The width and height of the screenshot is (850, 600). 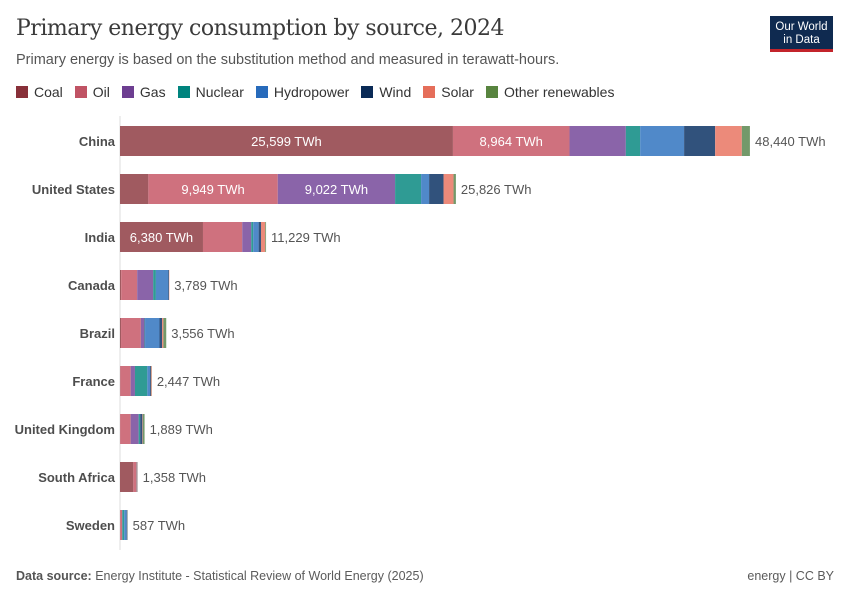 What do you see at coordinates (90, 525) in the screenshot?
I see `category-label: Sweden` at bounding box center [90, 525].